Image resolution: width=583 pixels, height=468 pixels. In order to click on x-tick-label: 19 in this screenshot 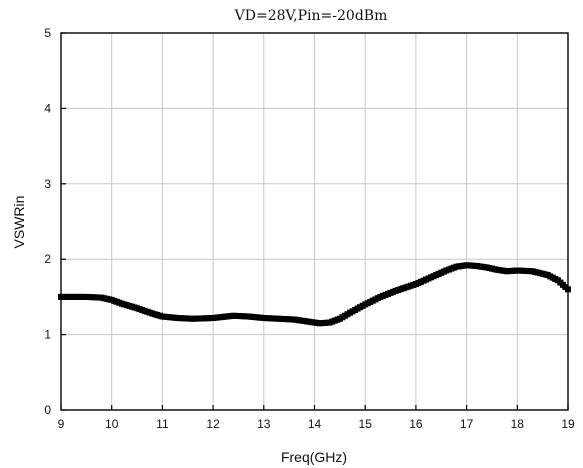, I will do `click(568, 424)`.